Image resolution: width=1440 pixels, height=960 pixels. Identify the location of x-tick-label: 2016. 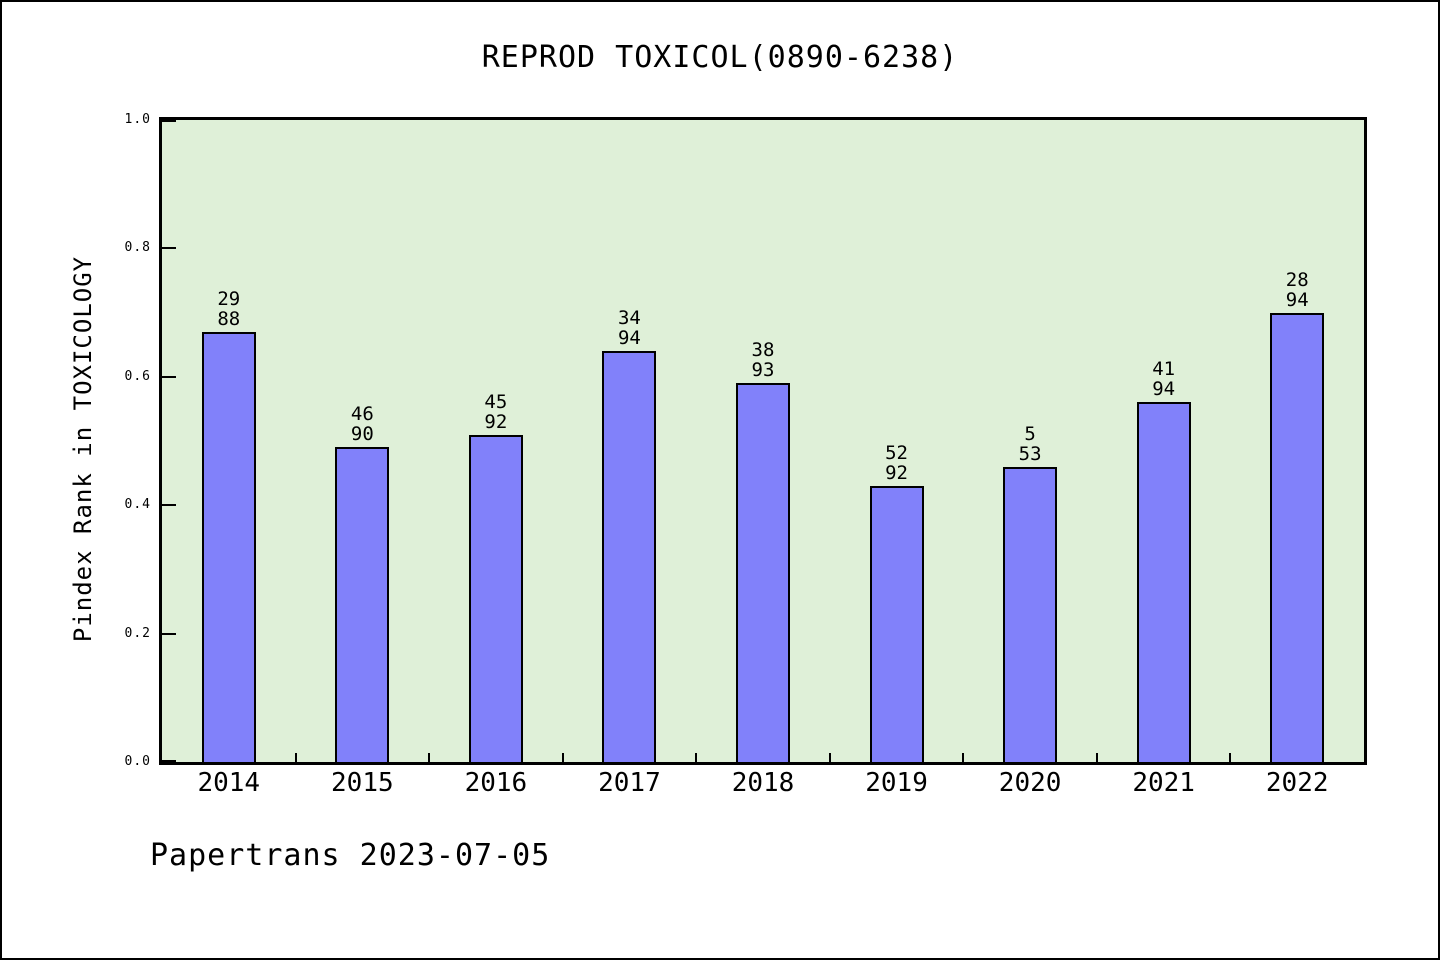
(496, 783).